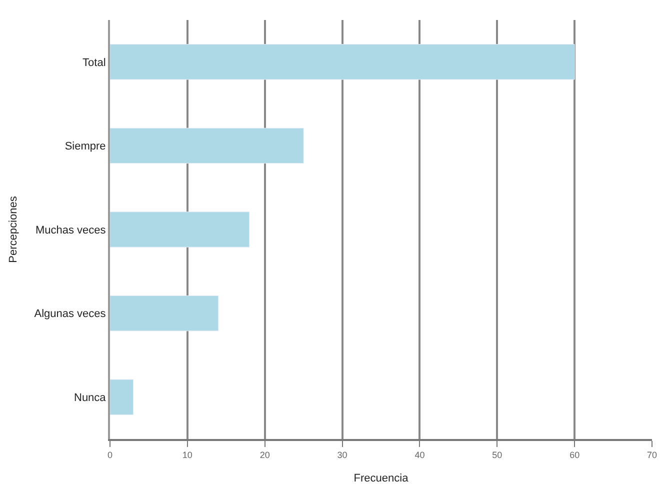  Describe the element at coordinates (85, 146) in the screenshot. I see `y-tick-label: Siempre` at that location.